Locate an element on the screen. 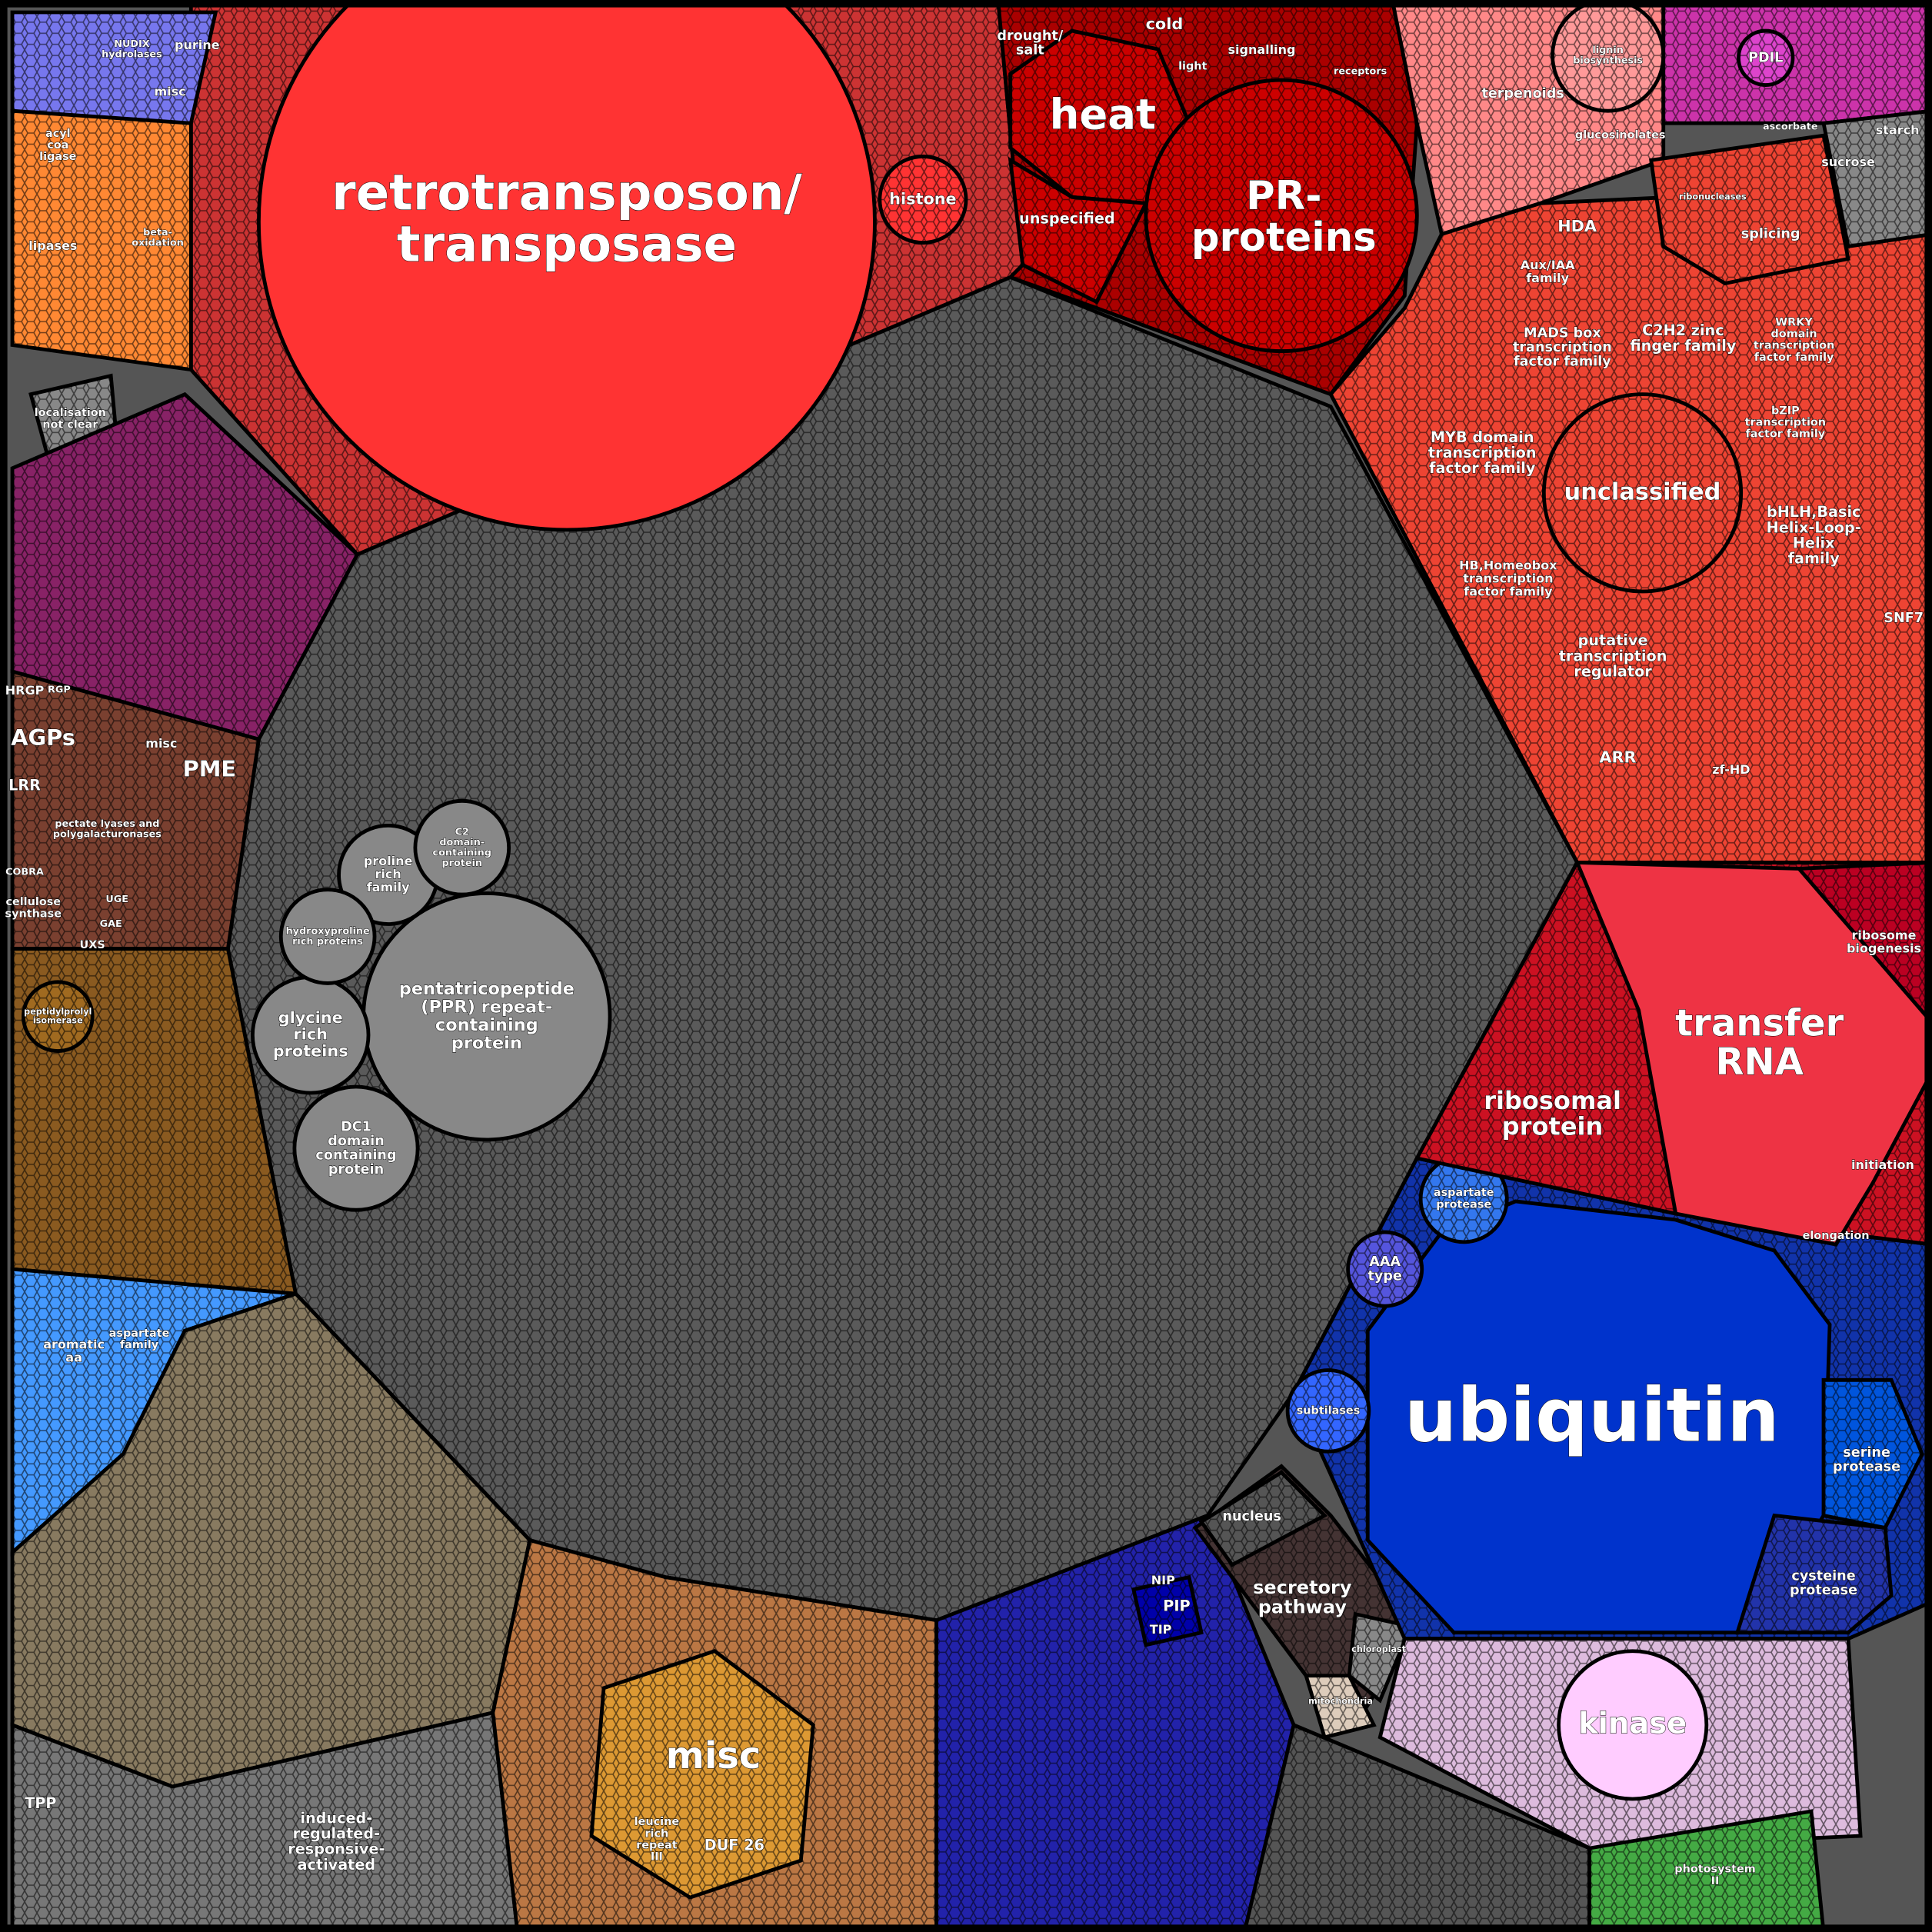 The height and width of the screenshot is (1932, 1932). region-label: domain- is located at coordinates (462, 842).